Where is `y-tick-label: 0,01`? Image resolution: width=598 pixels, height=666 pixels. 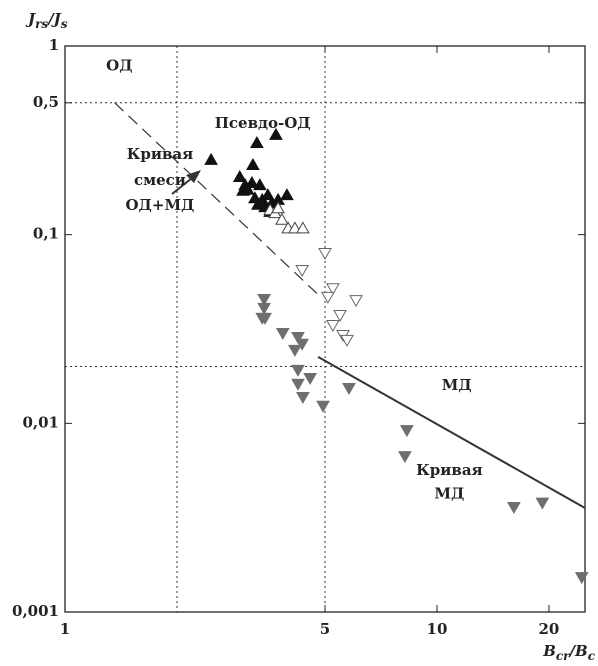 y-tick-label: 0,01 is located at coordinates (40, 422).